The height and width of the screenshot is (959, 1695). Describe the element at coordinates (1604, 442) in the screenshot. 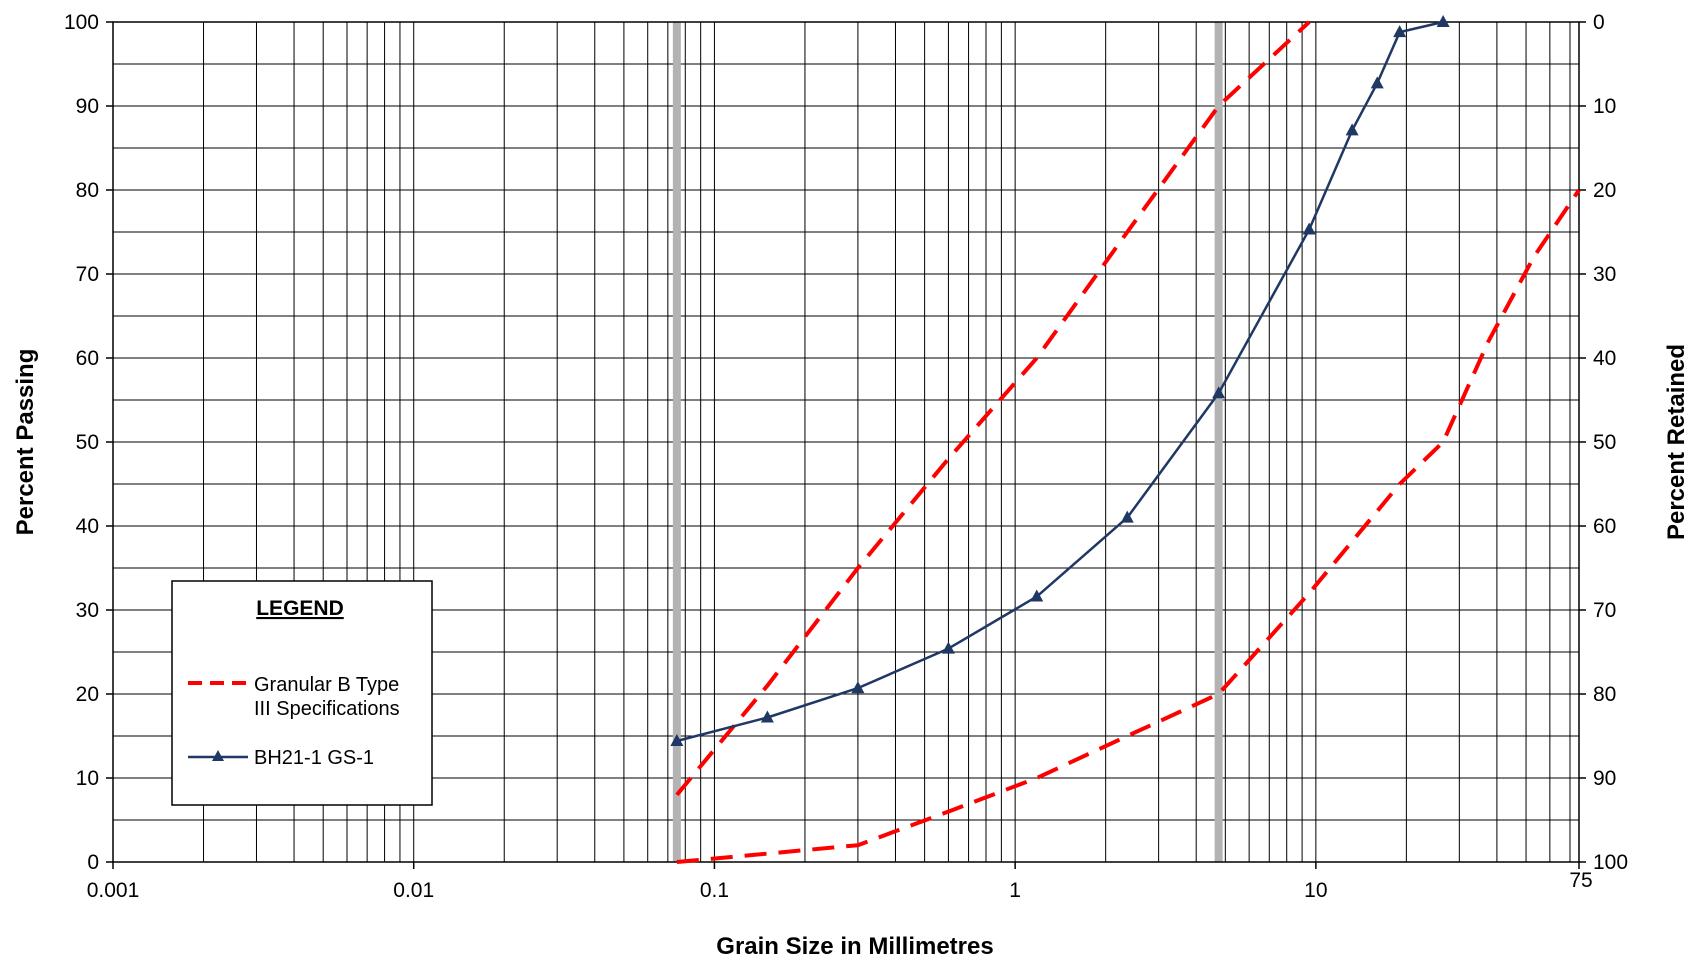

I see `y2-tick-label: 50` at that location.